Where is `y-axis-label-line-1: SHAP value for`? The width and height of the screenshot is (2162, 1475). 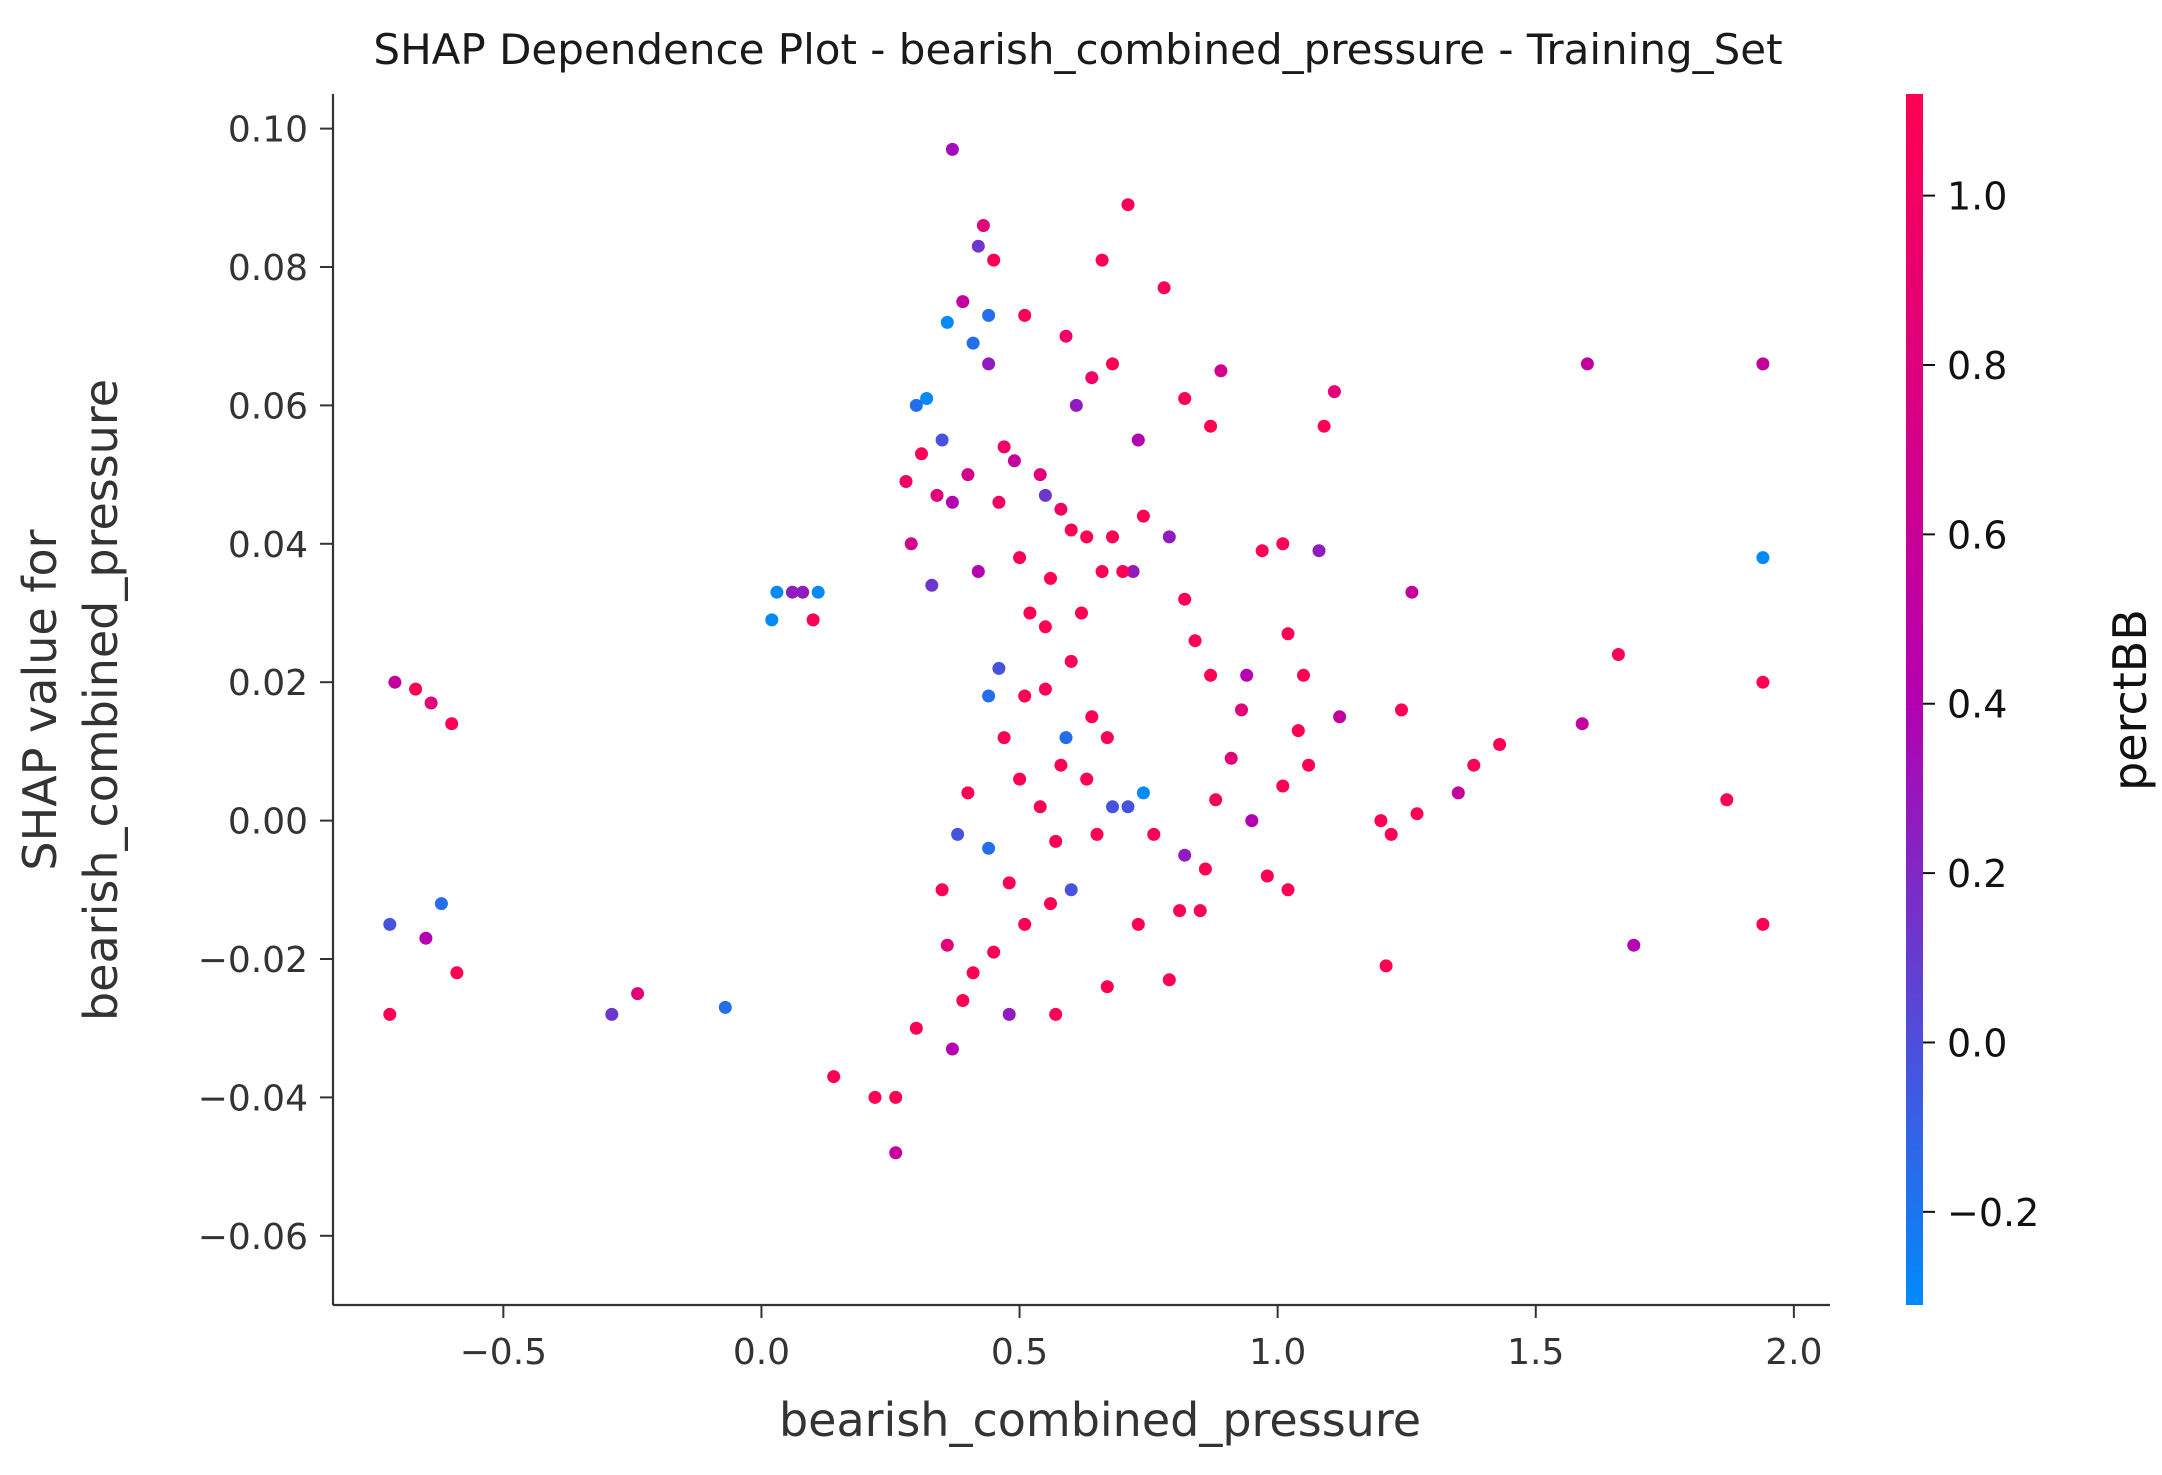 y-axis-label-line-1: SHAP value for is located at coordinates (40, 699).